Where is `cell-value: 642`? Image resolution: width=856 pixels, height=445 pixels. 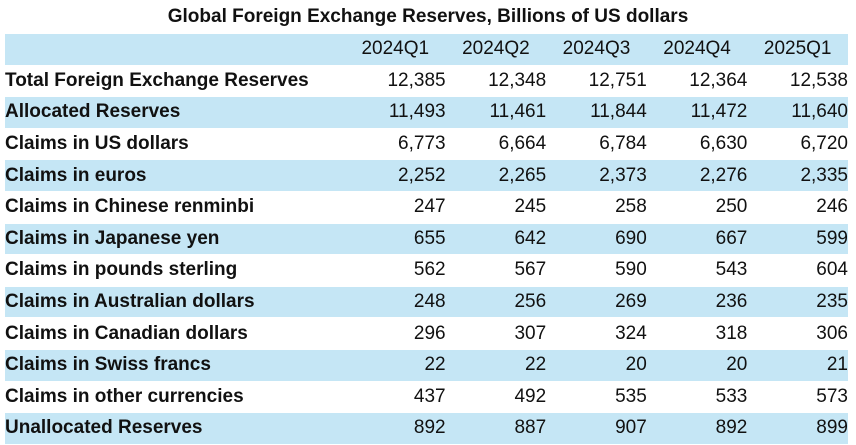
cell-value: 642 is located at coordinates (496, 239).